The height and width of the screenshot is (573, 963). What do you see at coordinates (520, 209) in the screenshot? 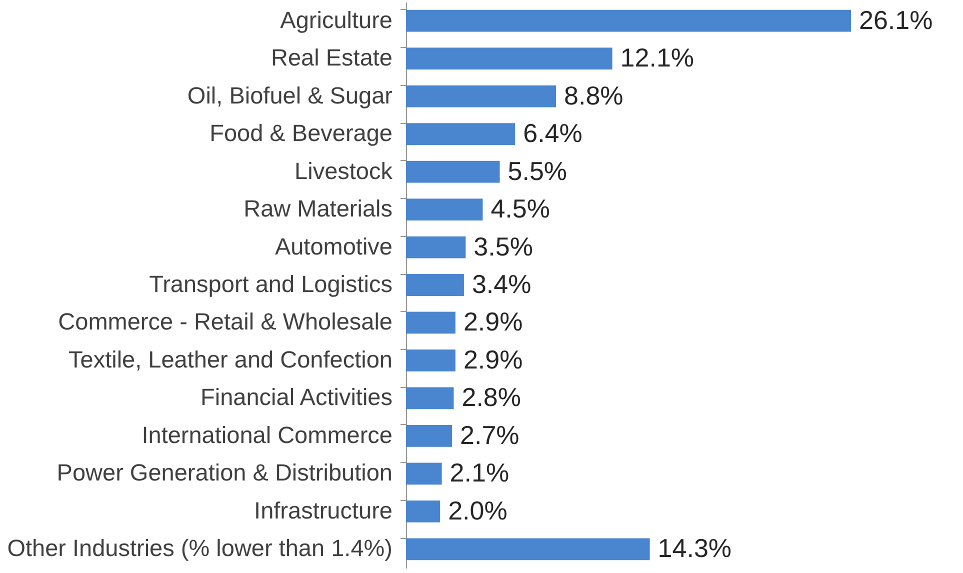
I see `data-label: 4.5%` at bounding box center [520, 209].